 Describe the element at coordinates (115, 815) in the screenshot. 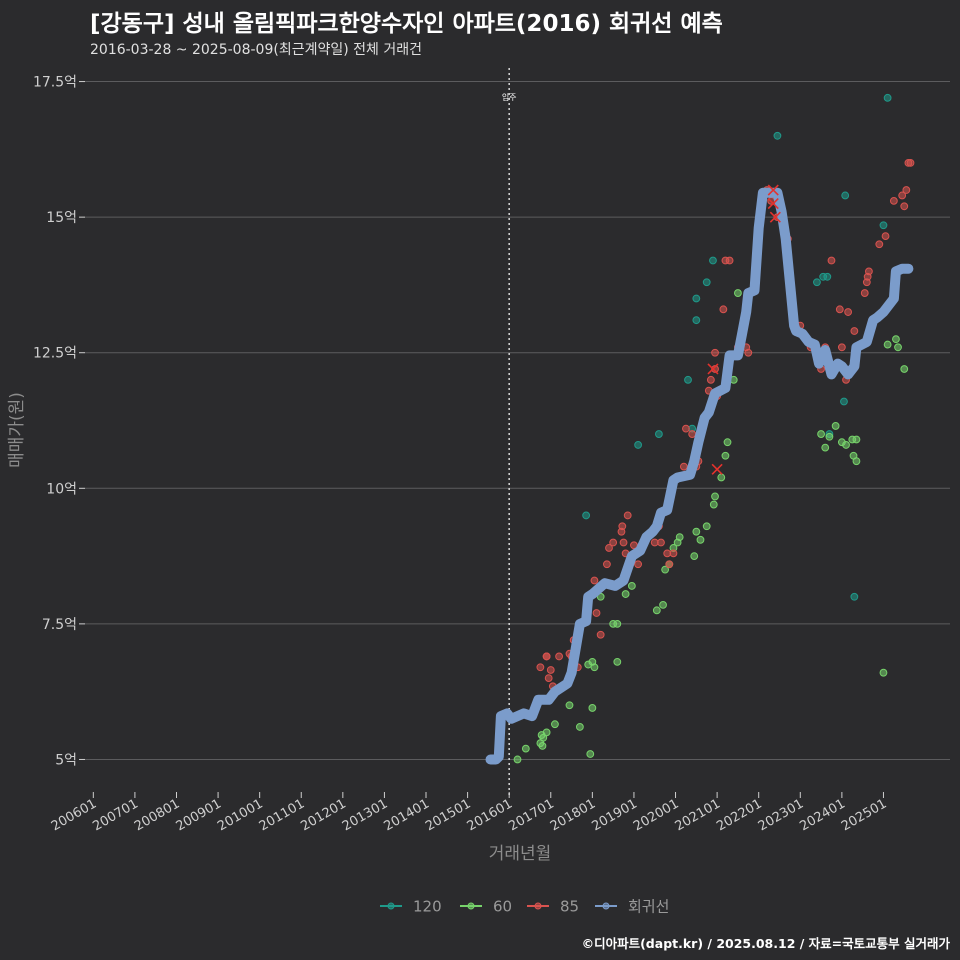

I see `x-tick-label: 200701` at that location.